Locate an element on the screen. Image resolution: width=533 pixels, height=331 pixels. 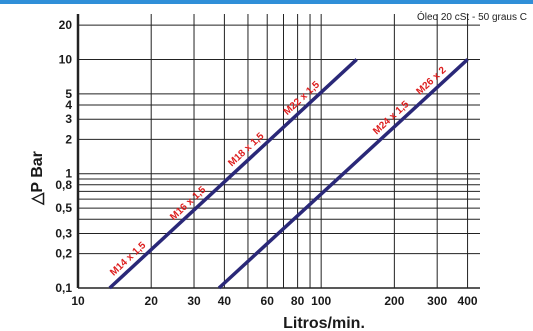
y-tick-label: 20 is located at coordinates (66, 25).